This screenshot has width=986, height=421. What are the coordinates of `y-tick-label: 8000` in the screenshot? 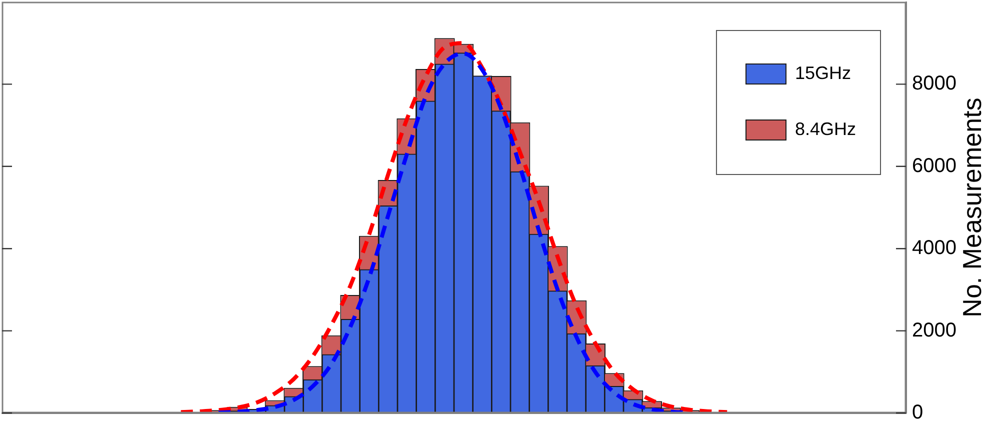 It's located at (934, 83).